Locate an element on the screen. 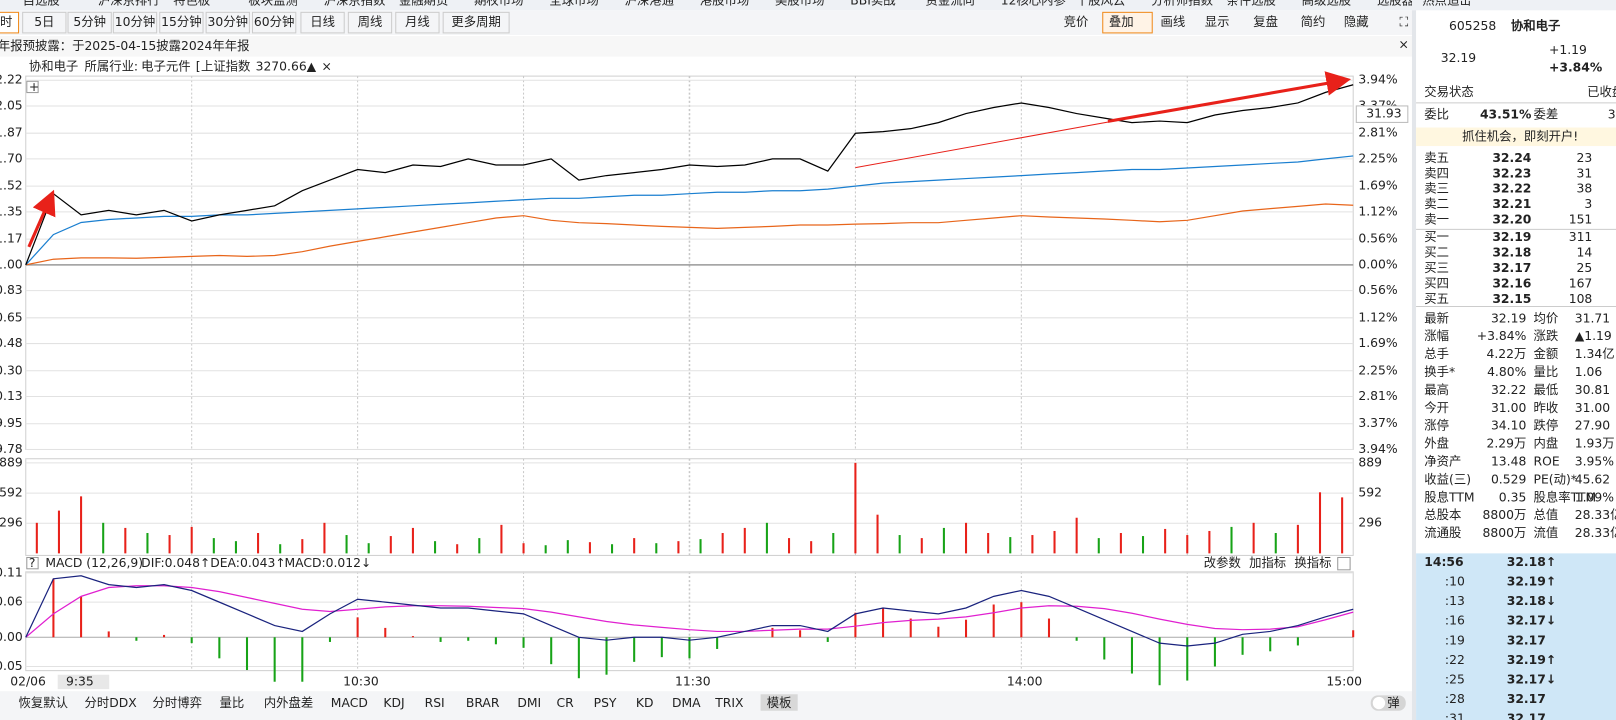  stat-value: 3.95% is located at coordinates (1595, 462).